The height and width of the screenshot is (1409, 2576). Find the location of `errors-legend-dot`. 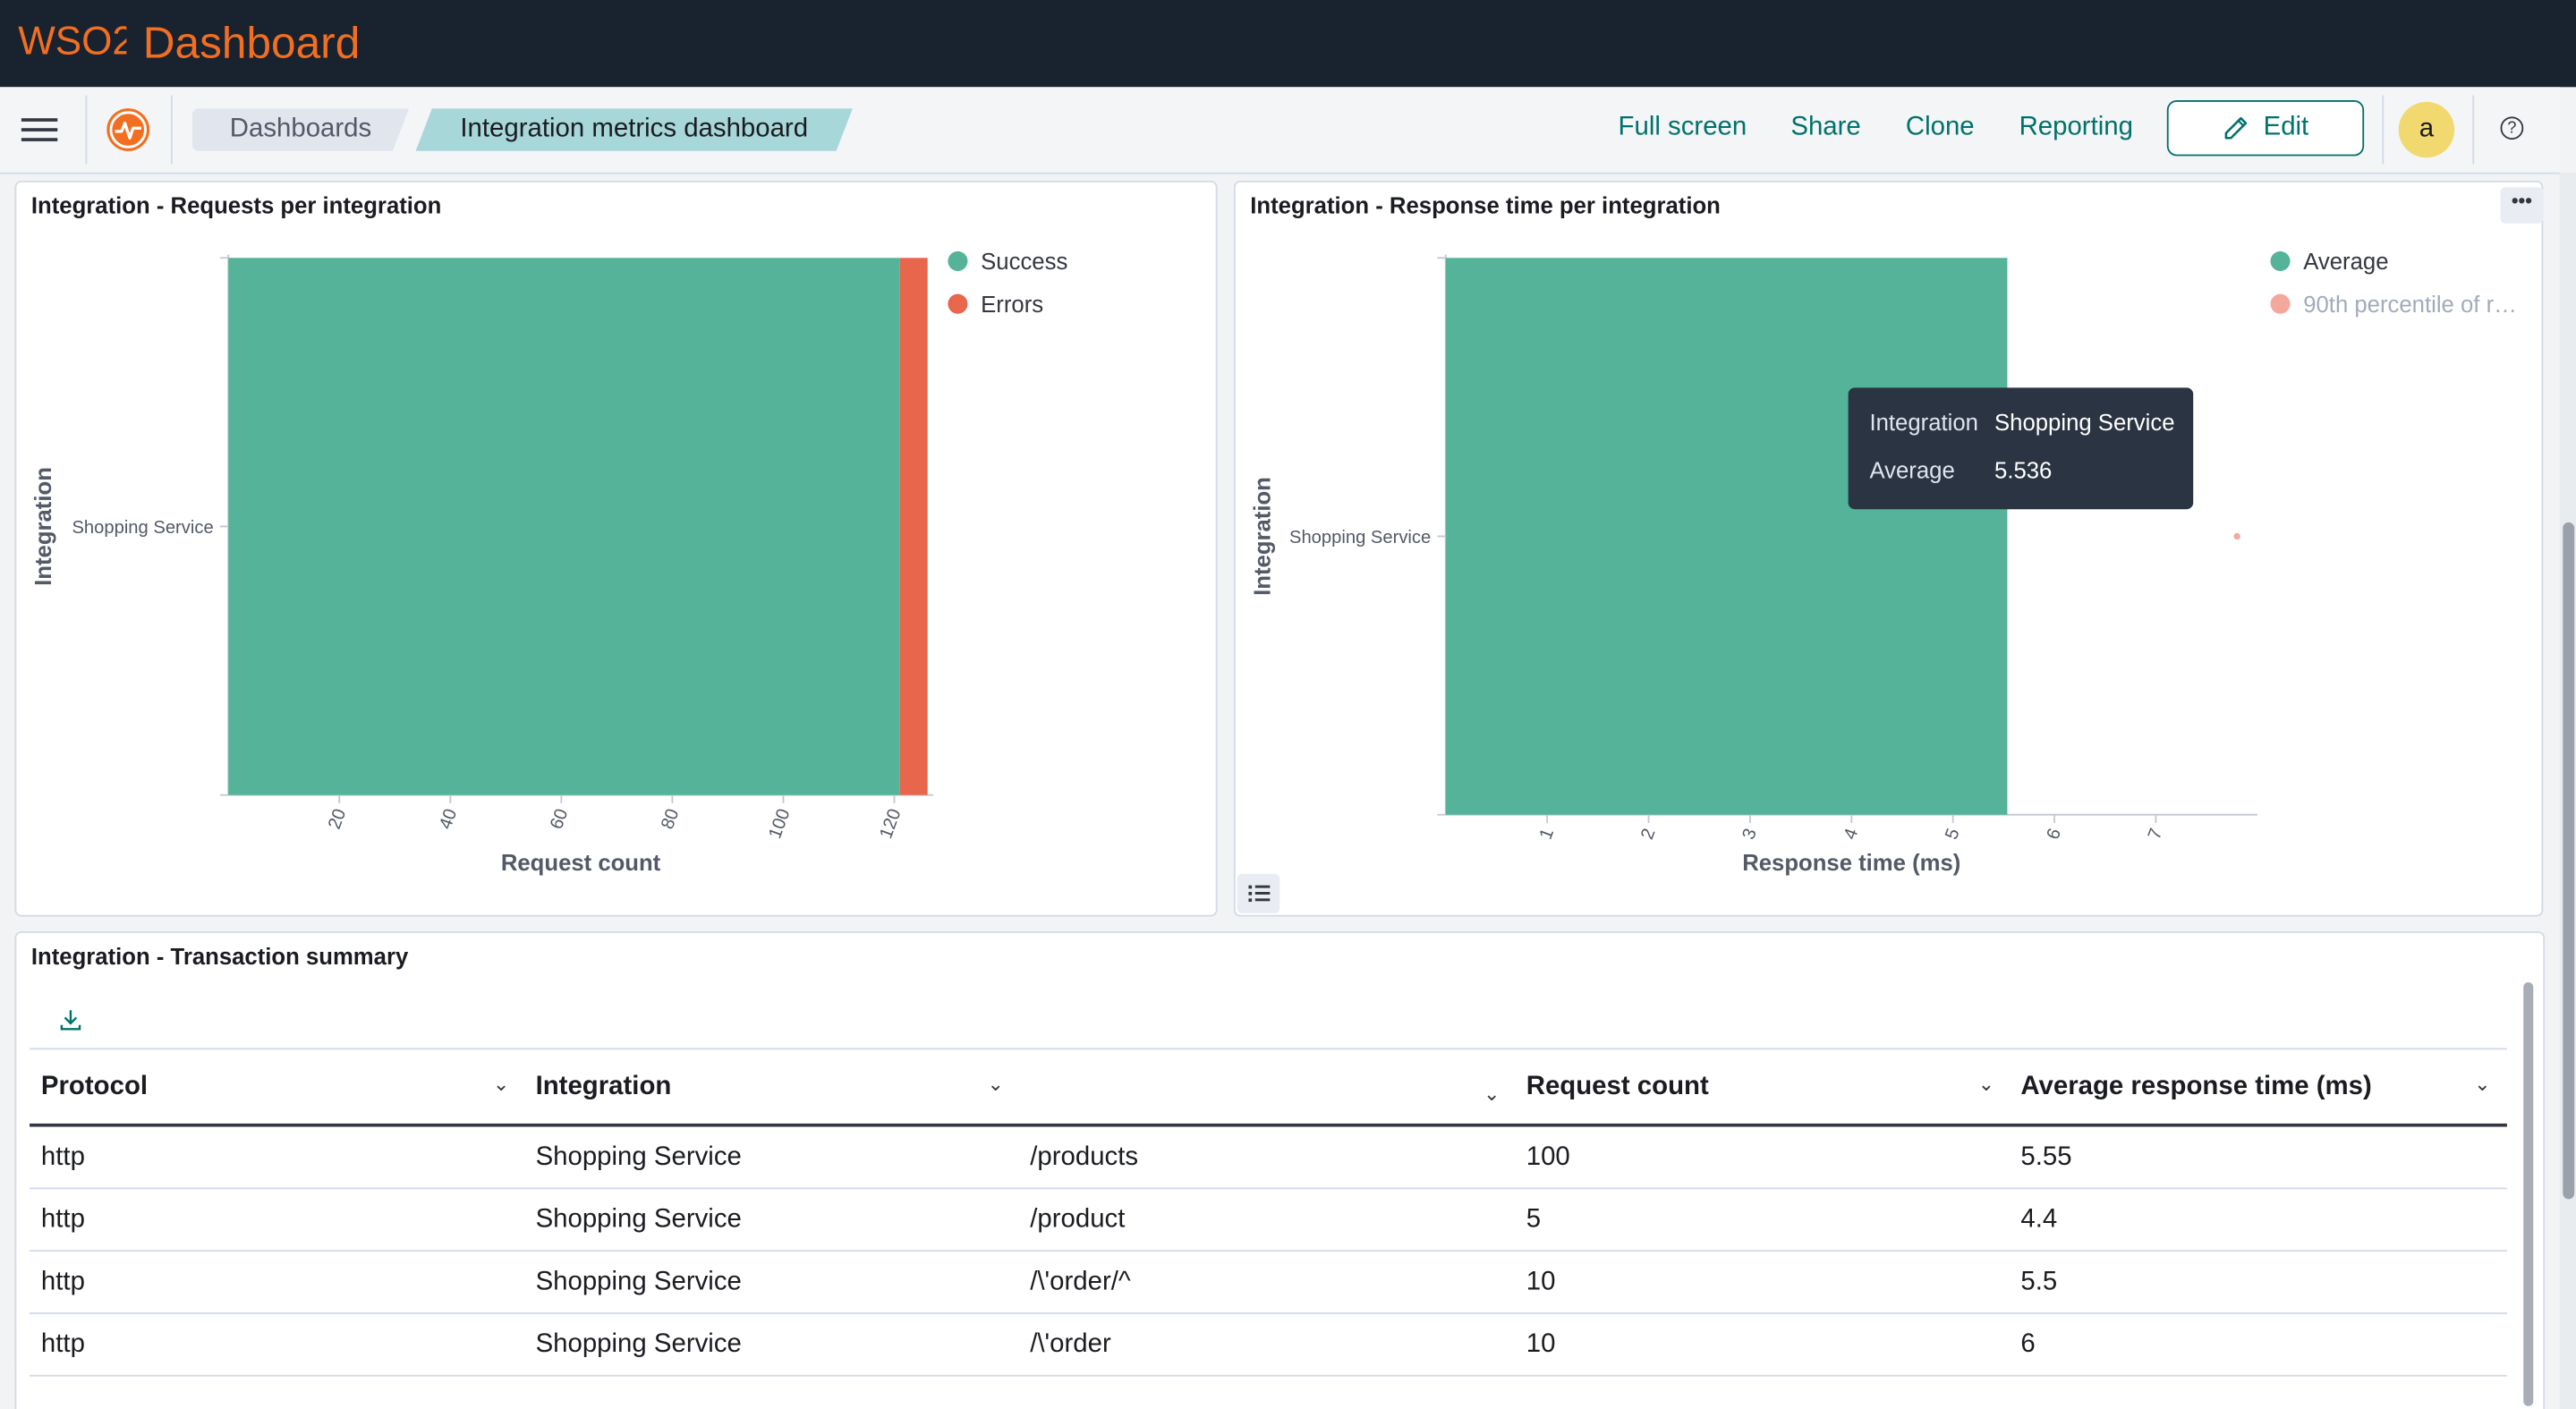

errors-legend-dot is located at coordinates (958, 304).